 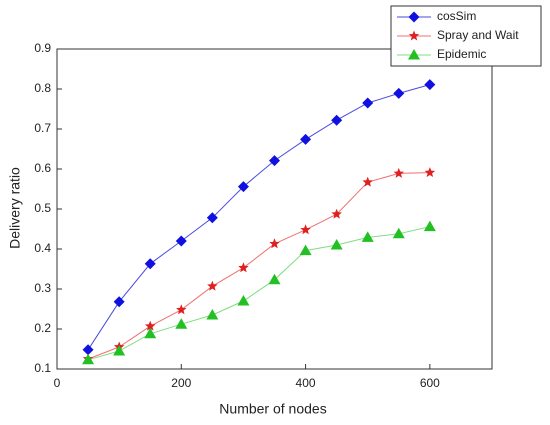 I want to click on x-tick-label: 400, so click(x=306, y=383).